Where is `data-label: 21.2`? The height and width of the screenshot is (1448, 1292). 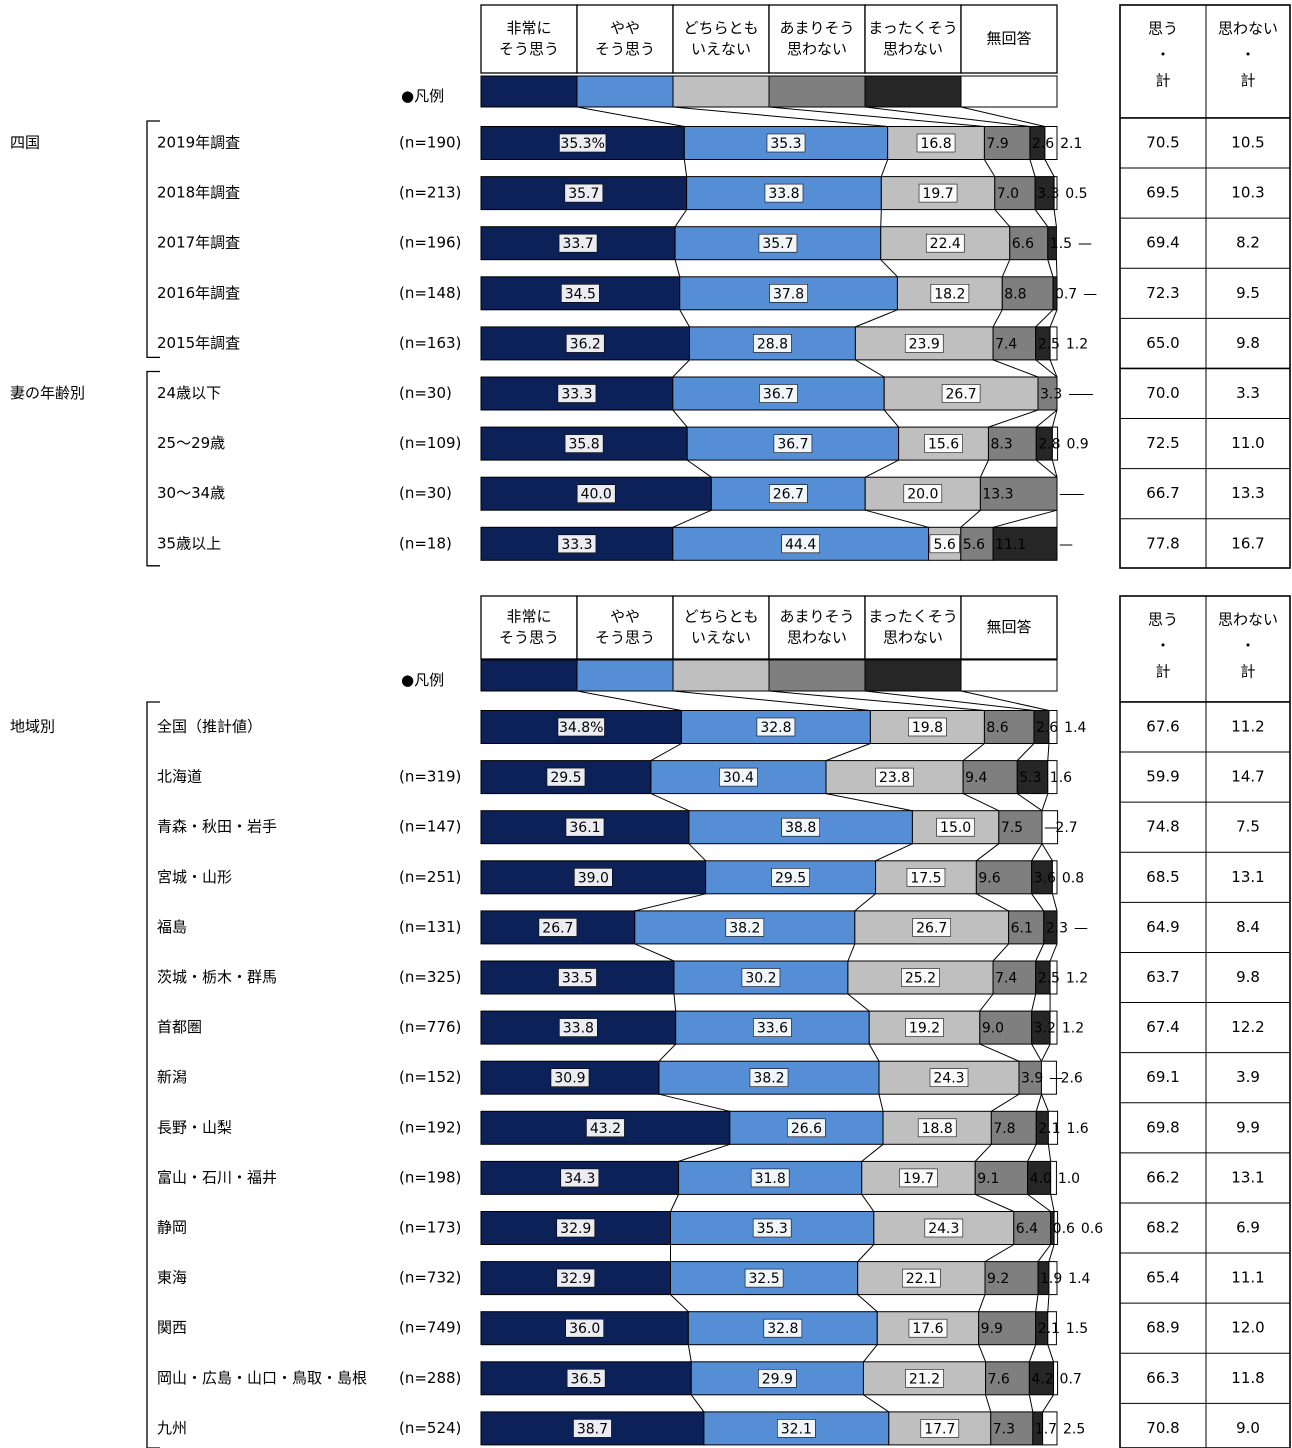
data-label: 21.2 is located at coordinates (924, 1379).